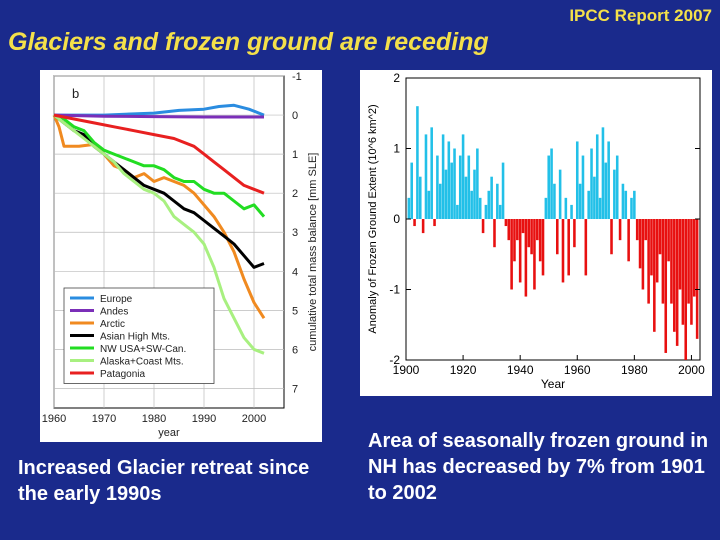  I want to click on y-axis-label: cumulative total mass balance [mm SLE], so click(313, 252).